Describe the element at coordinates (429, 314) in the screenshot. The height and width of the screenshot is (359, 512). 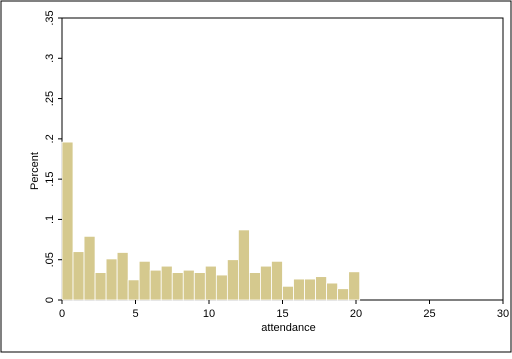
I see `x-tick-label: 25` at that location.